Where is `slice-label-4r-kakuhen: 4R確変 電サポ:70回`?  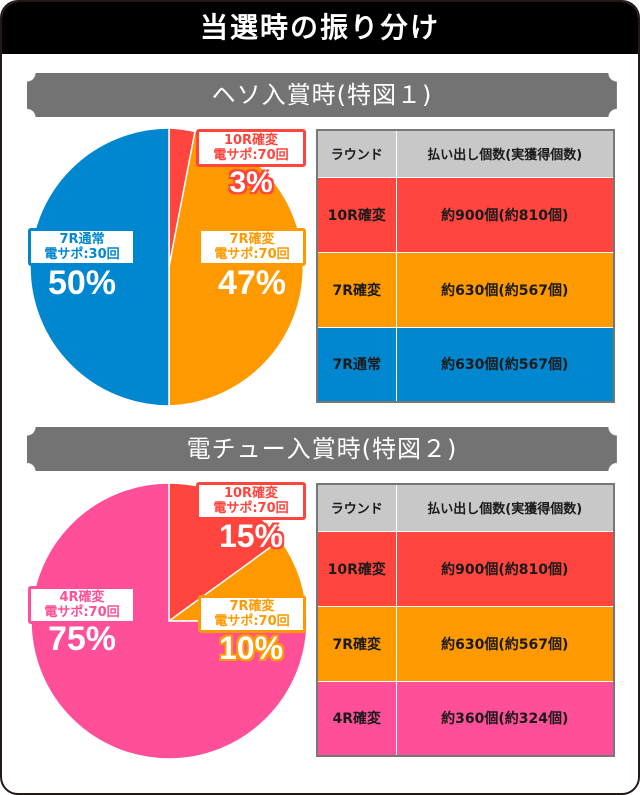 slice-label-4r-kakuhen: 4R確変 電サポ:70回 is located at coordinates (82, 605).